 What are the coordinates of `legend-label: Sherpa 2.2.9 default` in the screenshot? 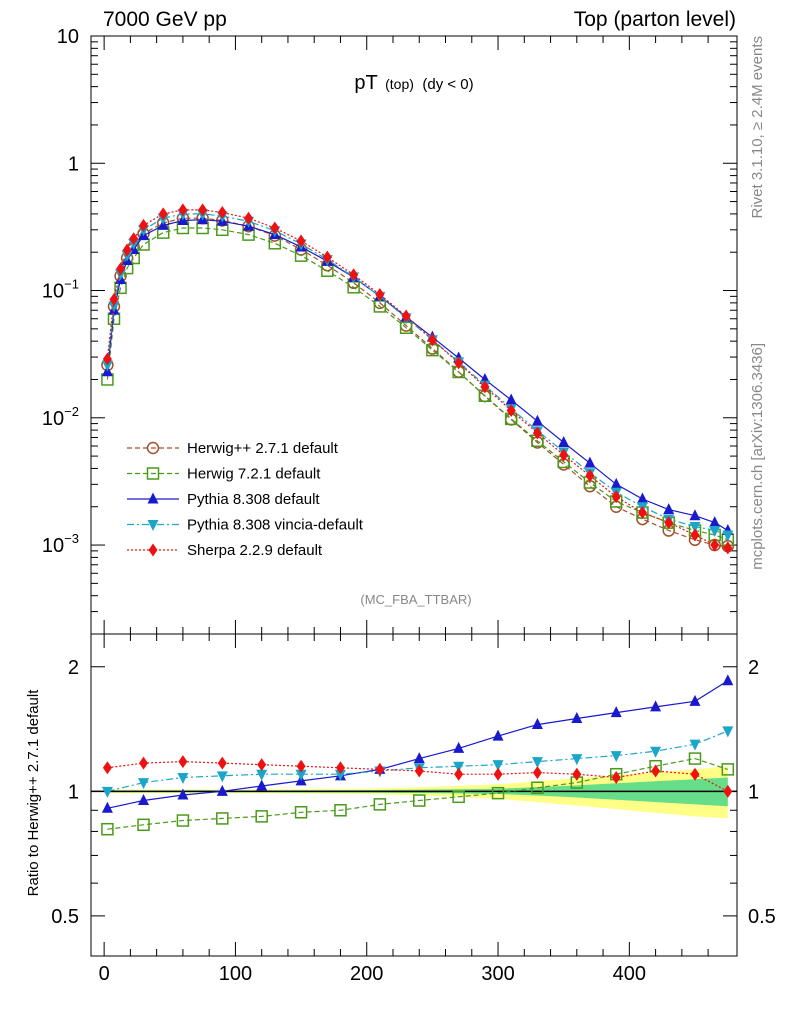 It's located at (255, 550).